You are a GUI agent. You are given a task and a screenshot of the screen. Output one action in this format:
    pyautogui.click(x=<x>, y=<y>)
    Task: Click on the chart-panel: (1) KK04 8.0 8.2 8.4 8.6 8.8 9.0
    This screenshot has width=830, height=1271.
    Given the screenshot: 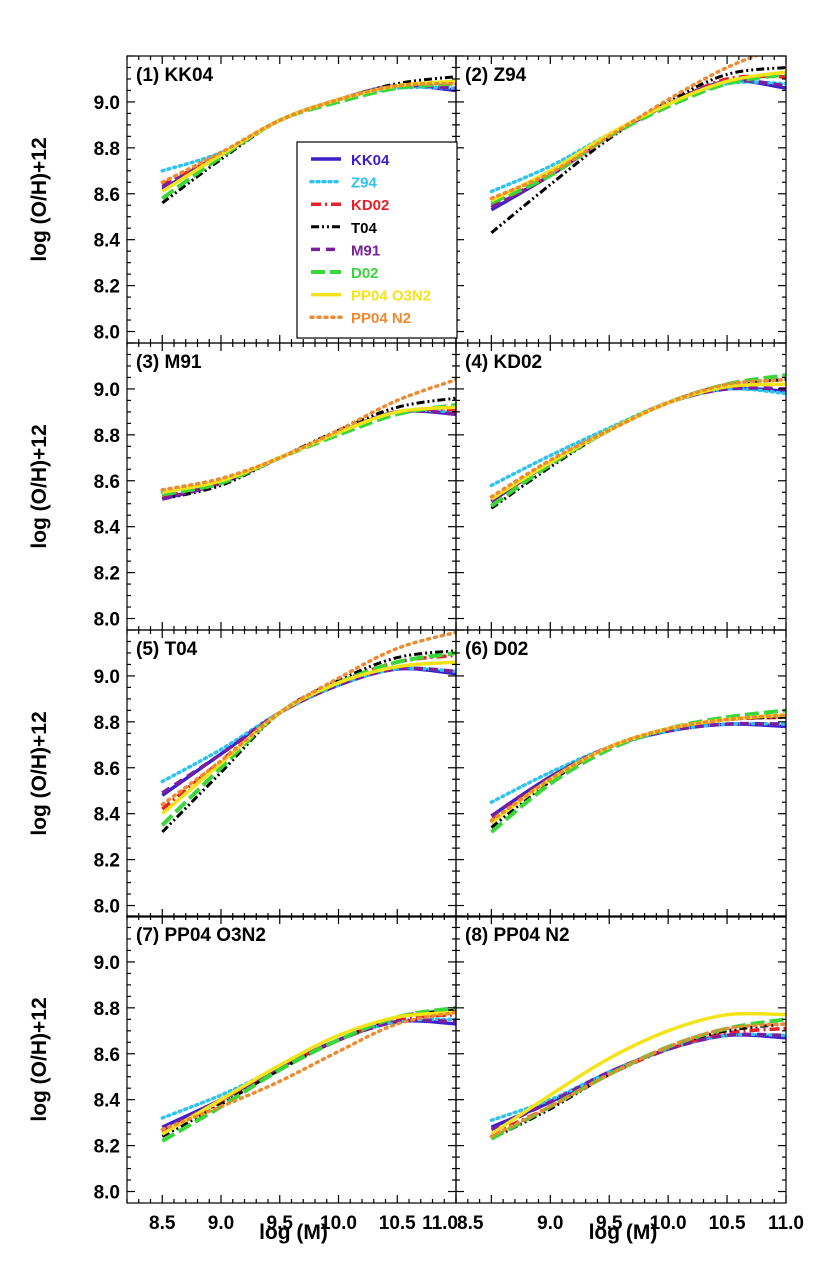 What is the action you would take?
    pyautogui.click(x=275, y=199)
    